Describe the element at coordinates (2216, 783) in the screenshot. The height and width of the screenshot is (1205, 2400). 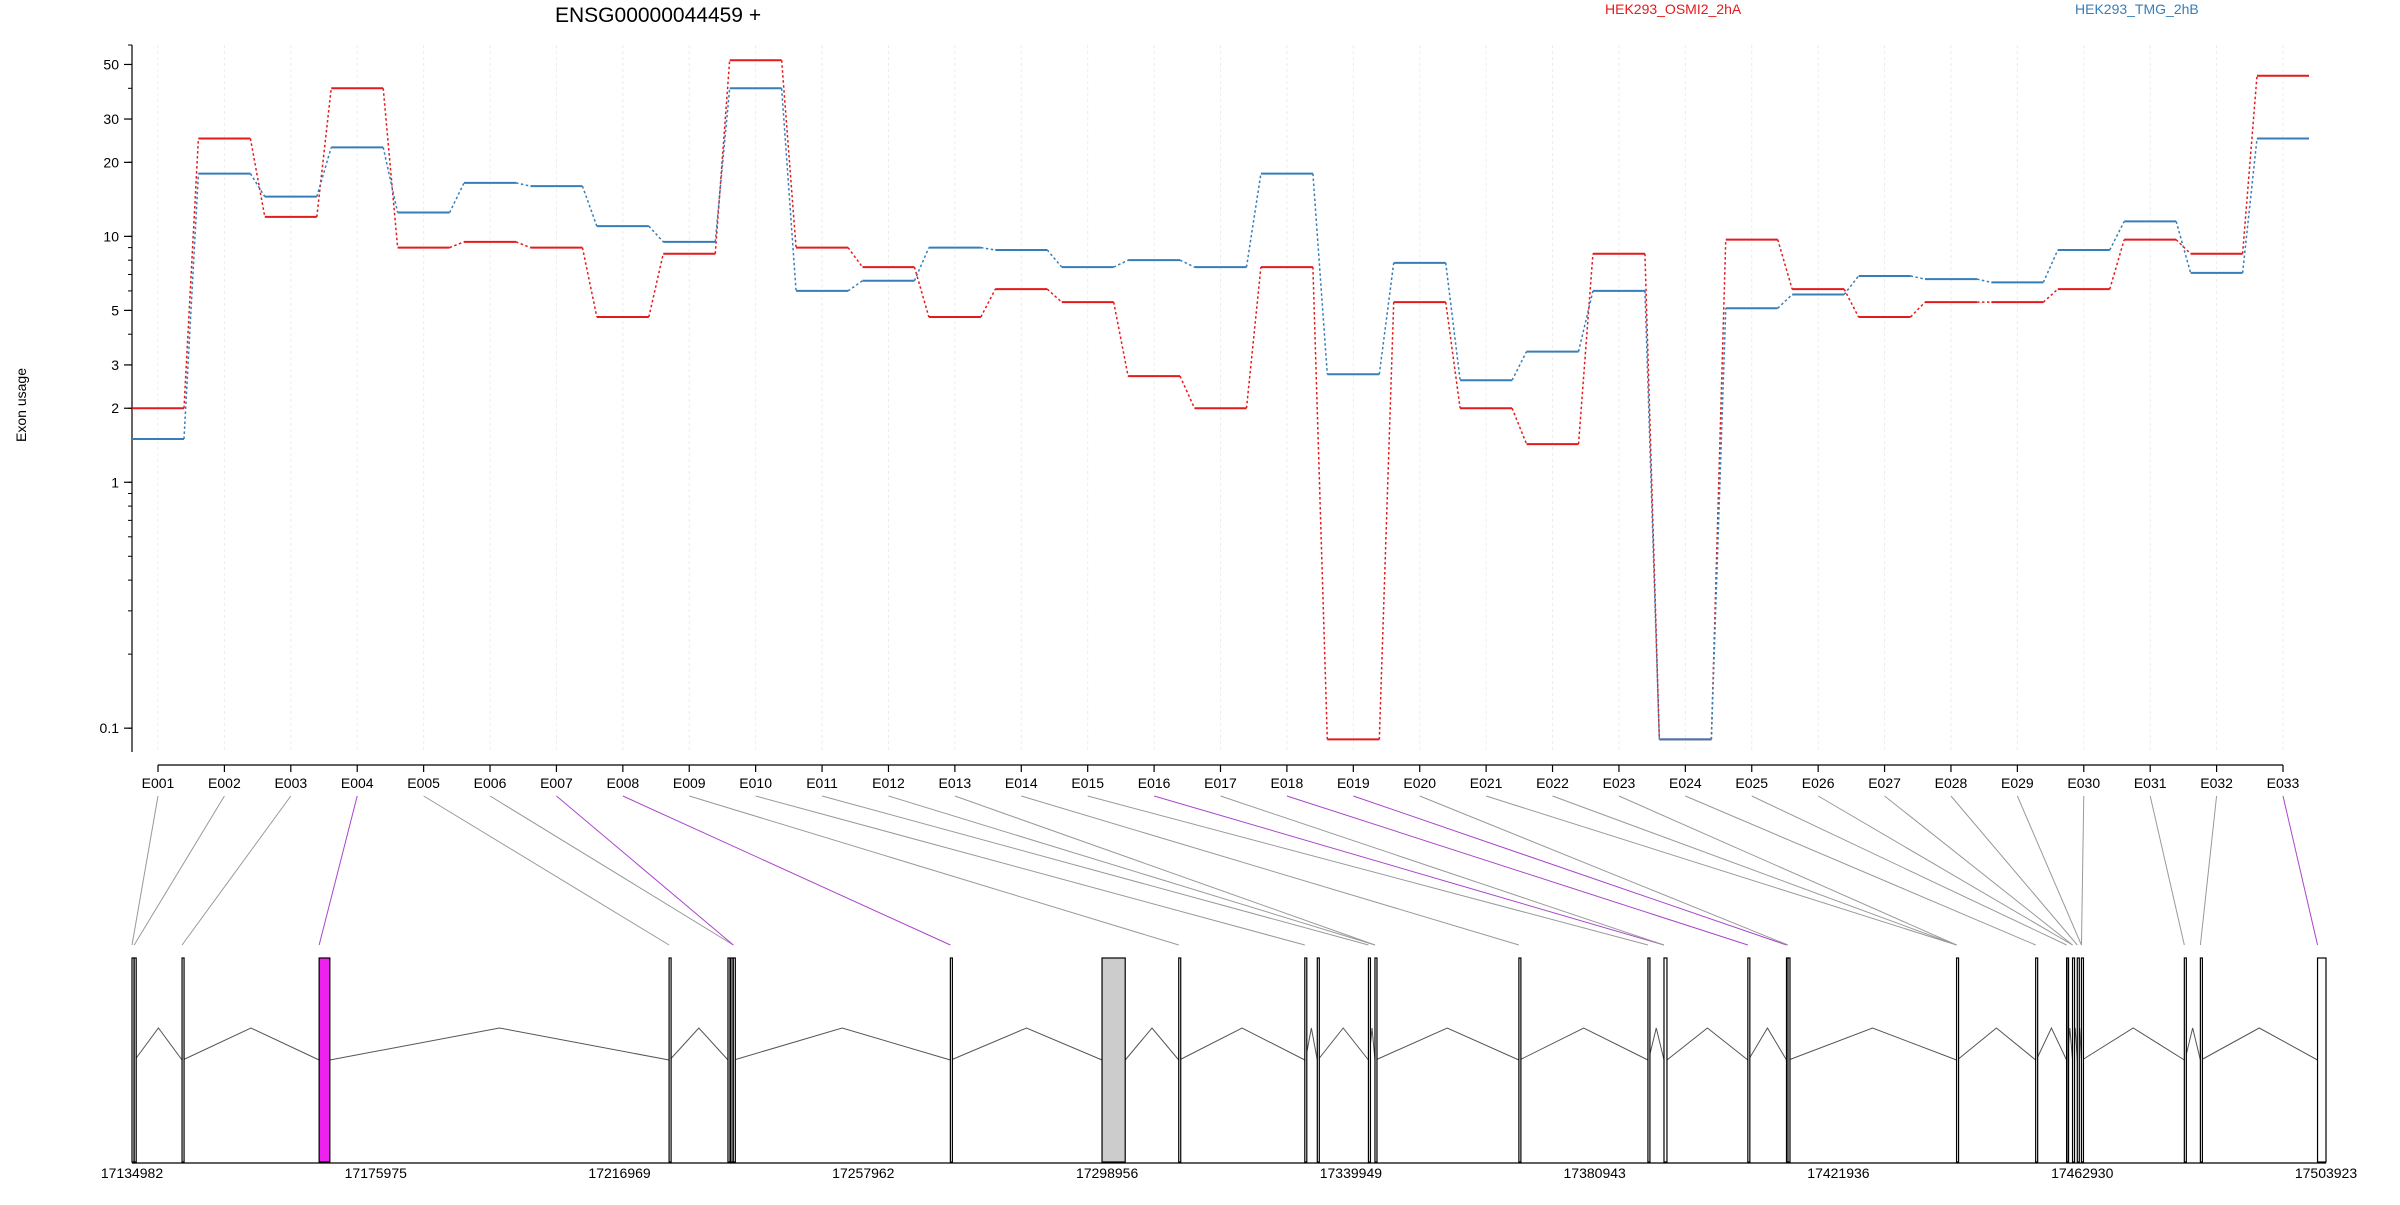
I see `x-tick-label: E032` at that location.